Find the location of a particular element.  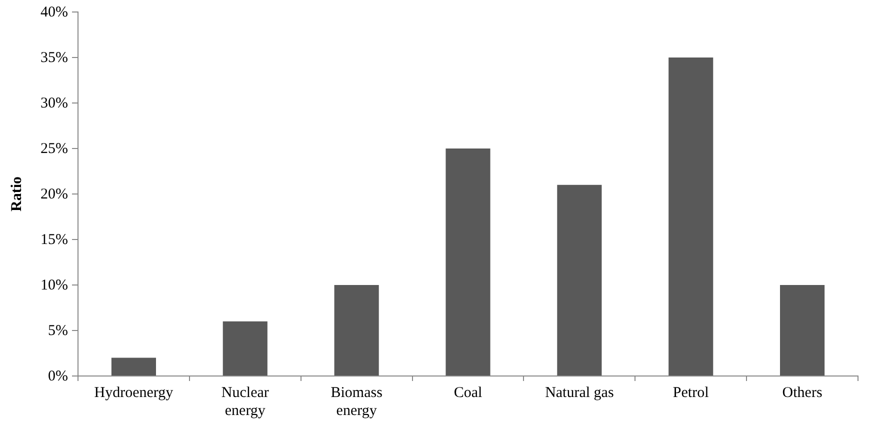

x-tick-label: Biomass energy is located at coordinates (356, 401).